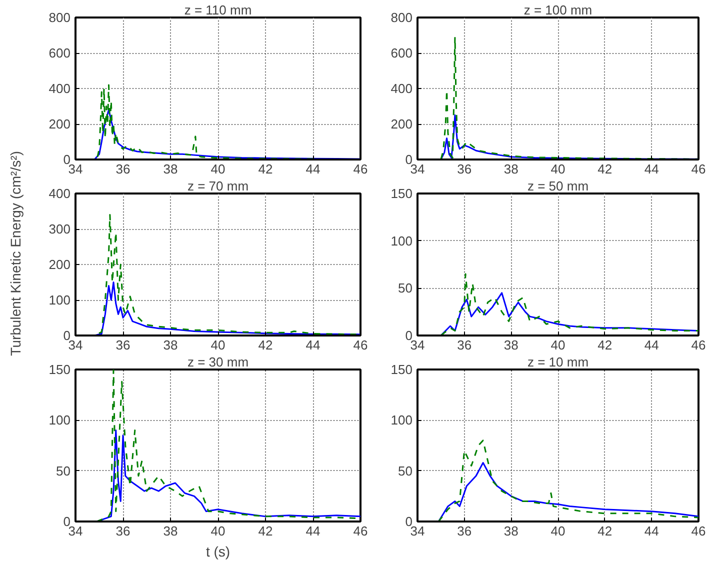 Image resolution: width=712 pixels, height=578 pixels. Describe the element at coordinates (16, 253) in the screenshot. I see `y-axis-title: Turbulent Kinetic Energy (cm²/s²)` at that location.